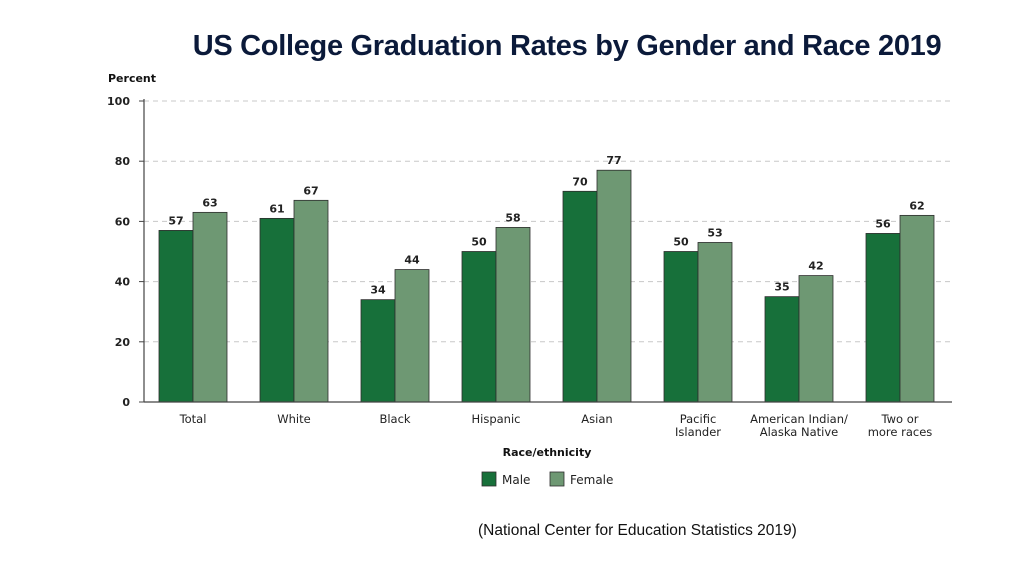  What do you see at coordinates (489, 479) in the screenshot?
I see `legend-swatch-male` at bounding box center [489, 479].